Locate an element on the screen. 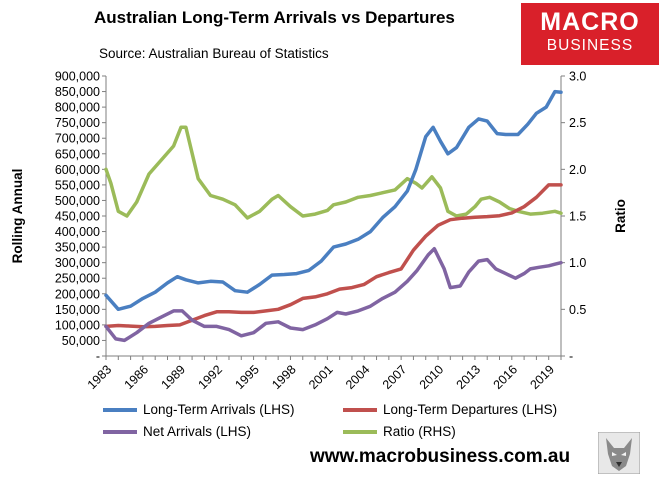 The height and width of the screenshot is (485, 660). y-tick-label: 700,000 is located at coordinates (77, 139).